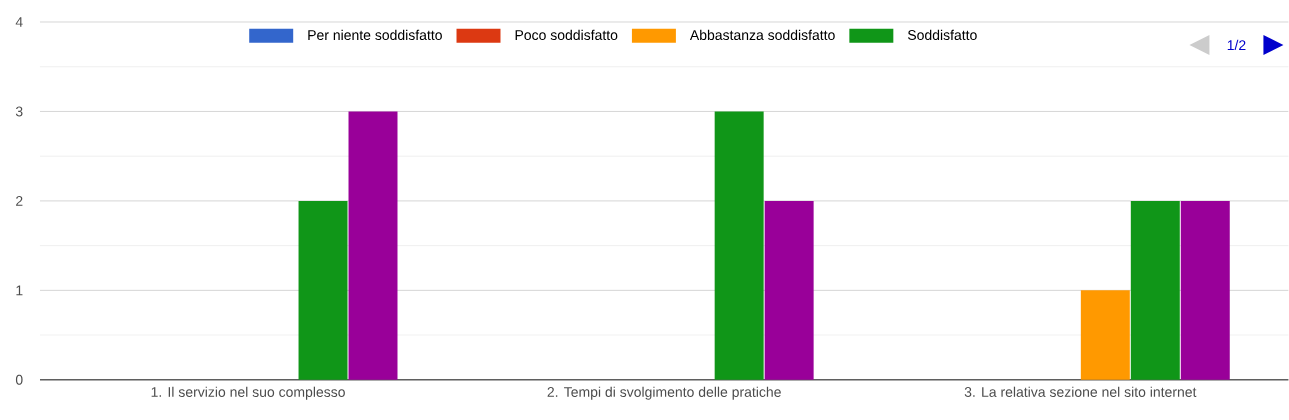 This screenshot has width=1289, height=420. Describe the element at coordinates (375, 35) in the screenshot. I see `legend-label: Per niente soddisfatto` at that location.